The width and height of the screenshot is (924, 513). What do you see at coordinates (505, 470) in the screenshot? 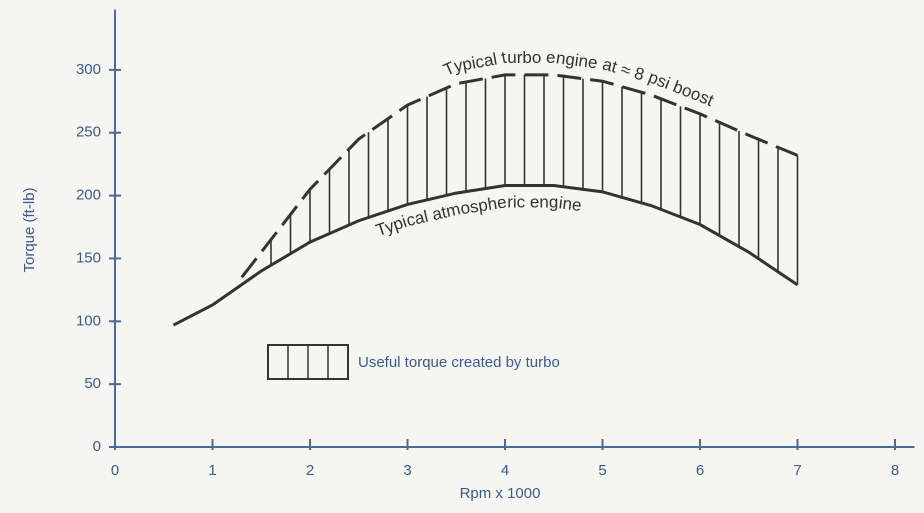
I see `x-tick-label: 4` at bounding box center [505, 470].